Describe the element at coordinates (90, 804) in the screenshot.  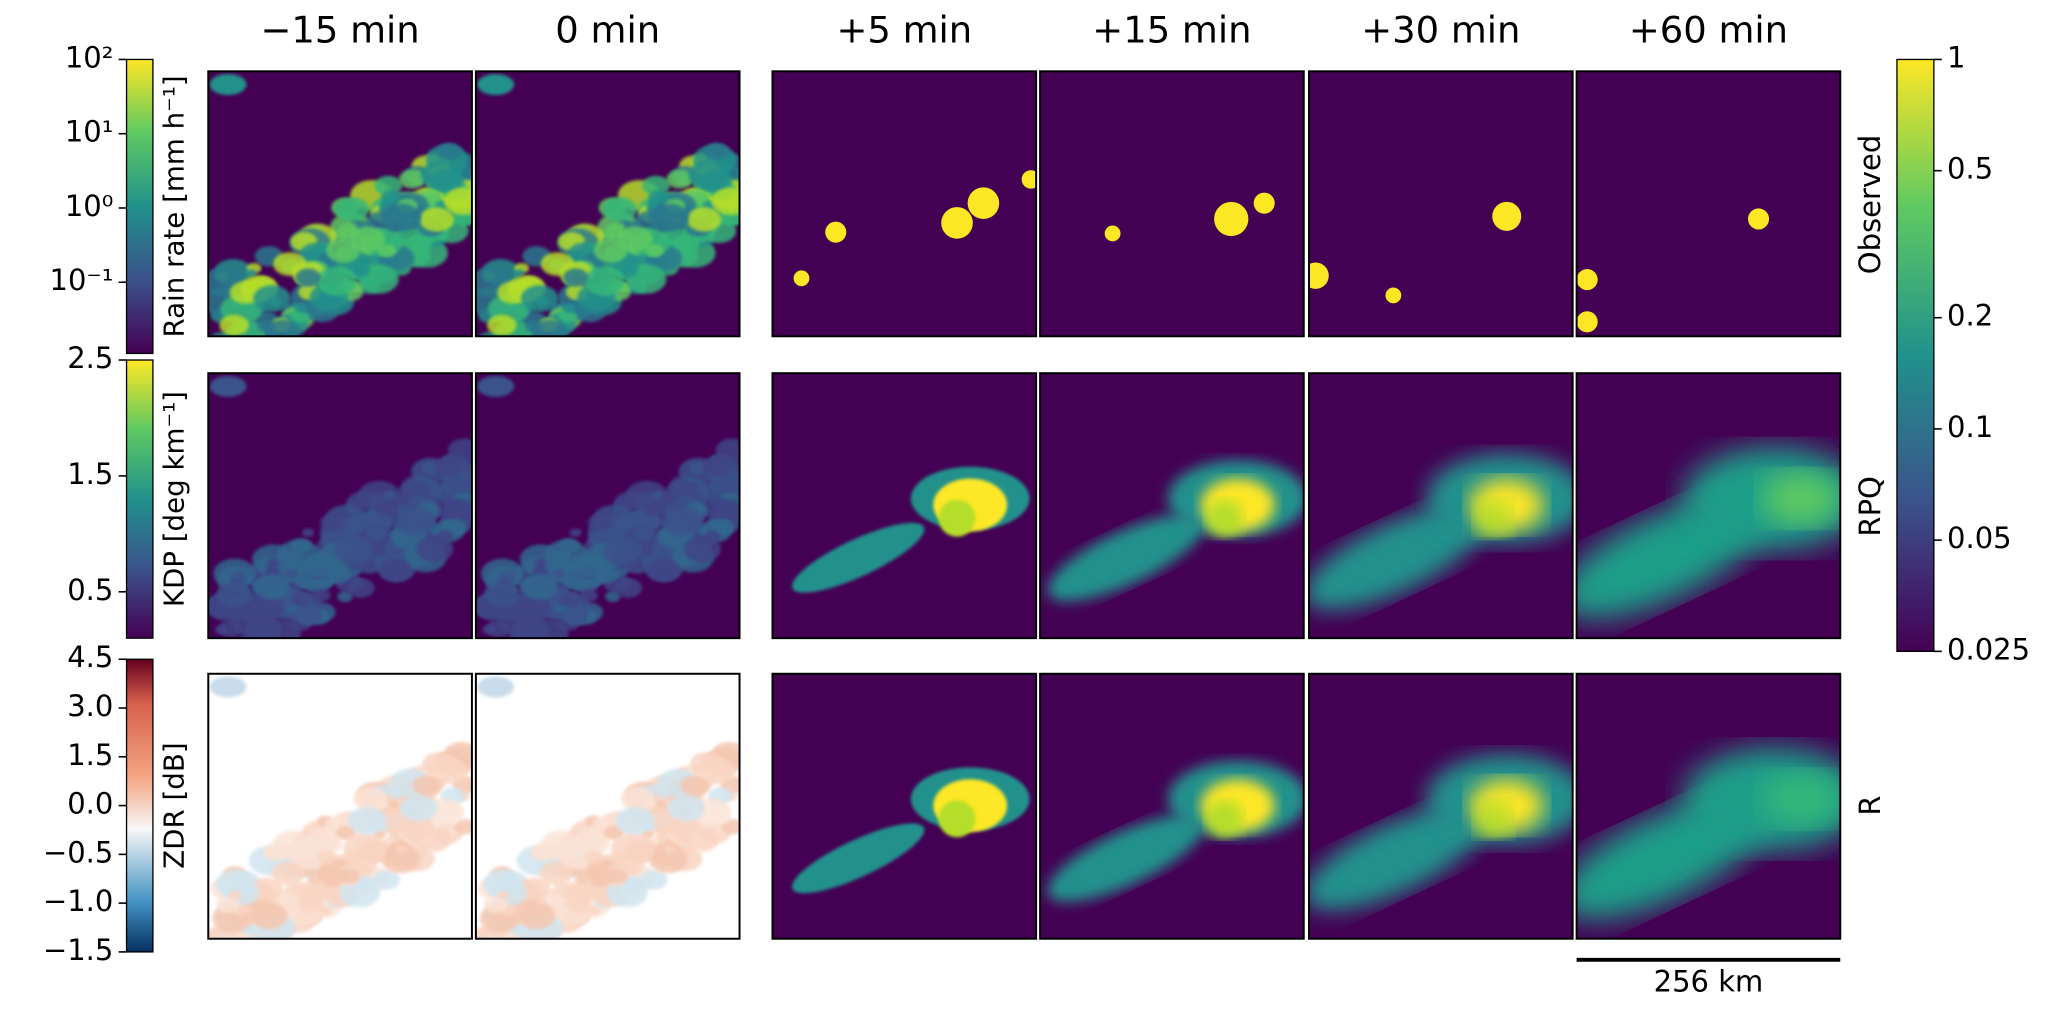
I see `colorbar-tick-label: 0.0` at that location.